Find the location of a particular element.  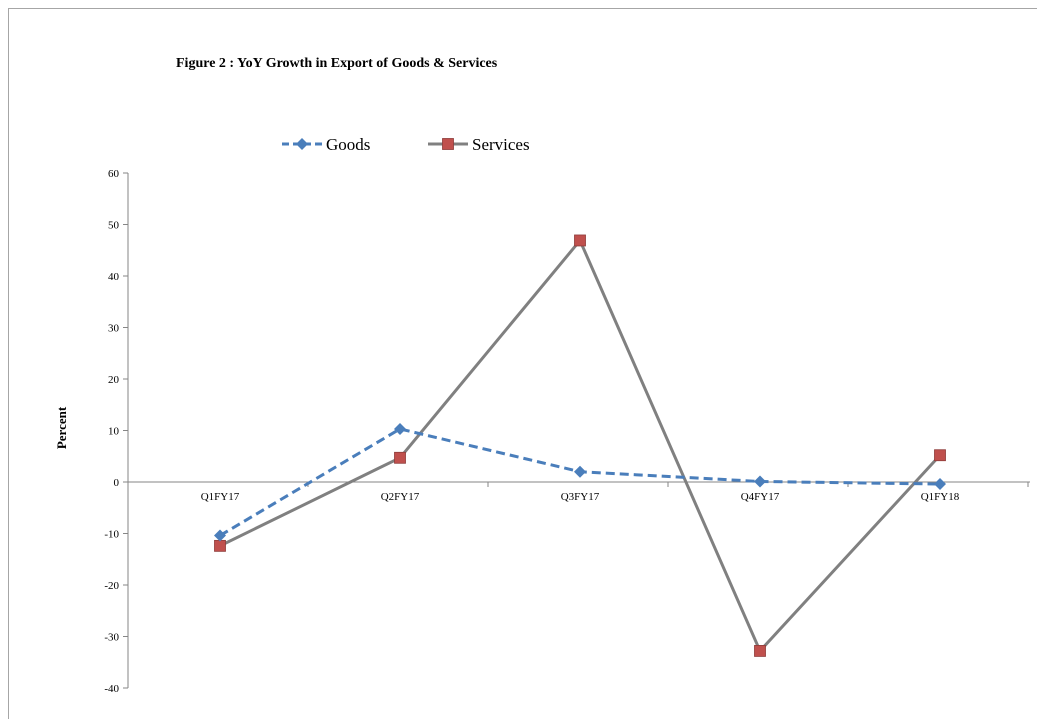

x-tick-label: Q2FY17 is located at coordinates (400, 497).